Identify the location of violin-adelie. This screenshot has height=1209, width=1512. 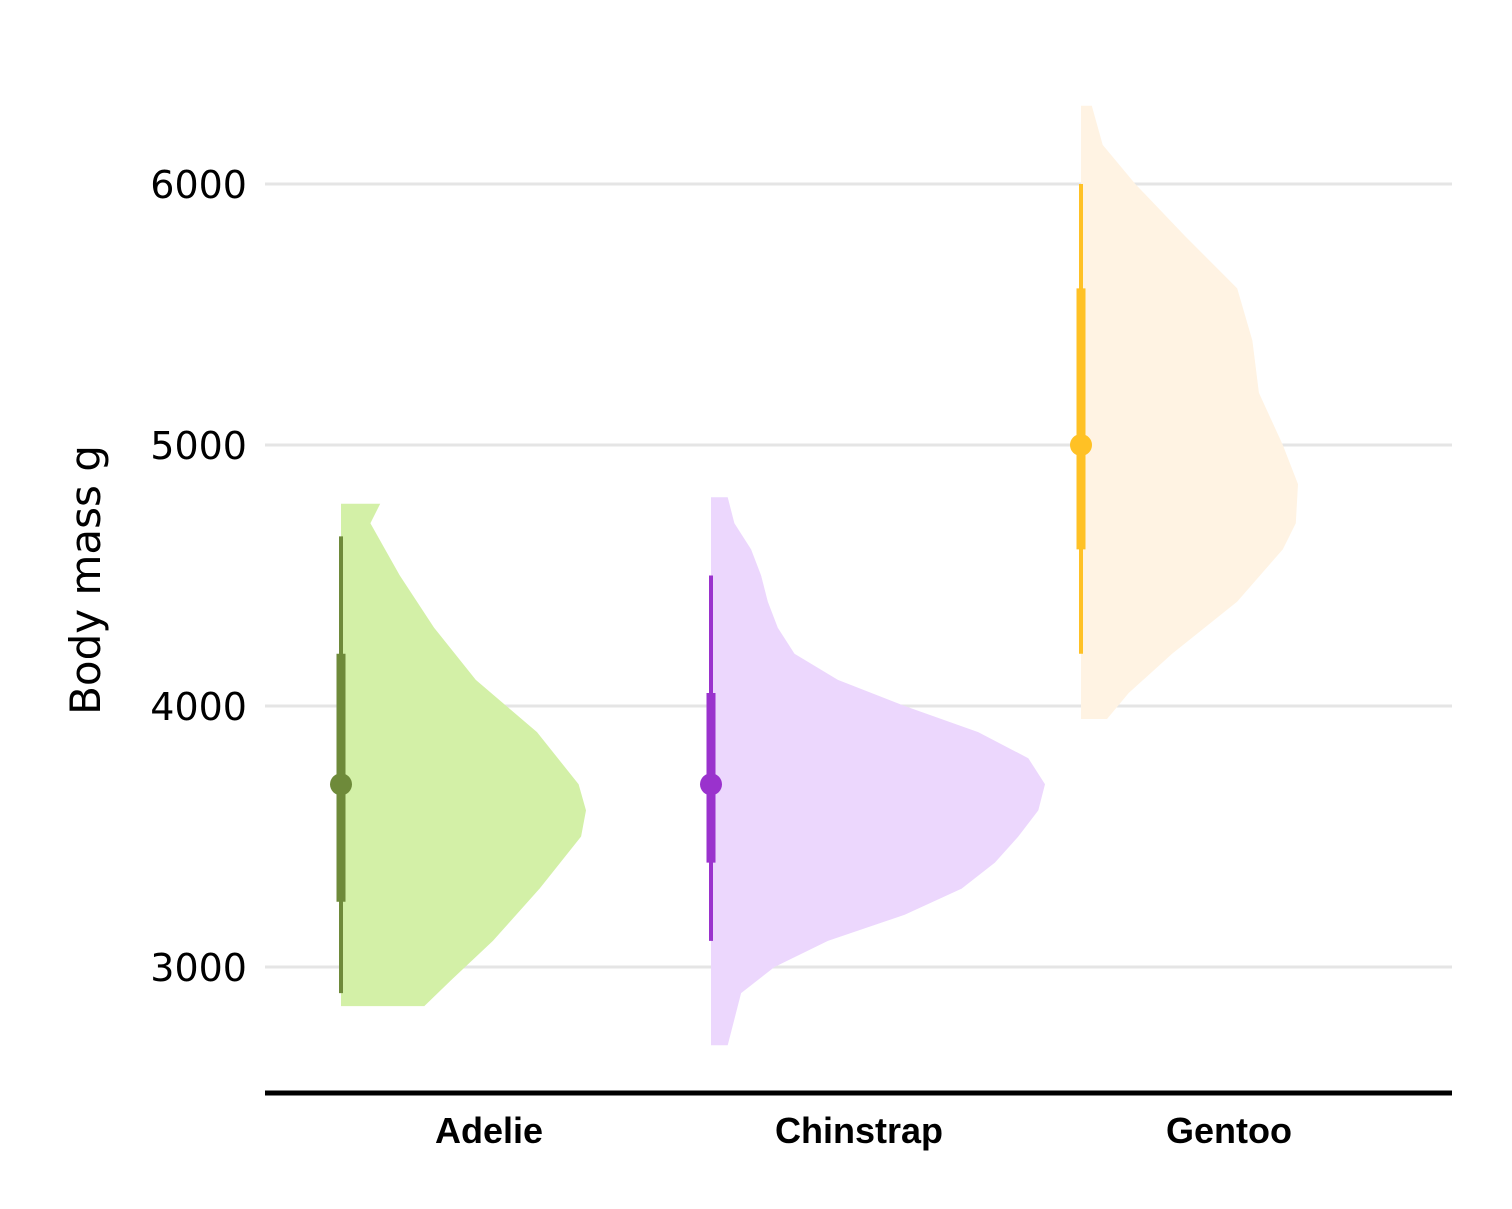
(463, 755).